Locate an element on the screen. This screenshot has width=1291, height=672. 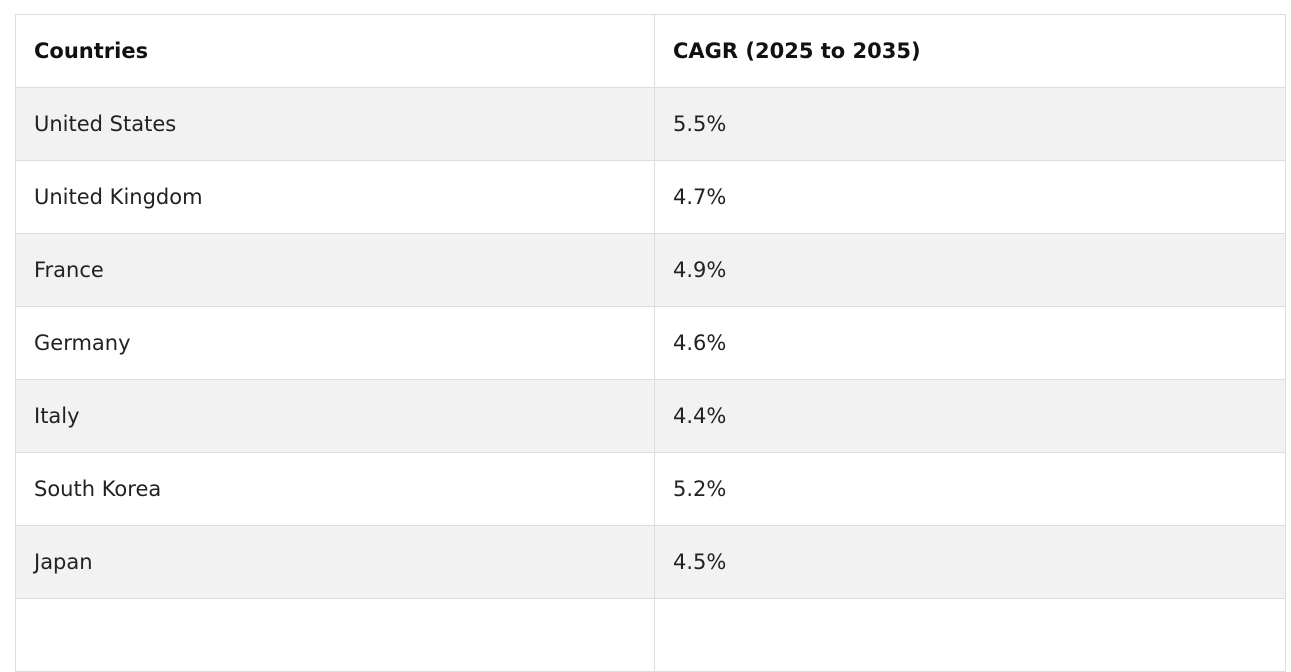
table-row: United States 5.5% is located at coordinates (650, 124).